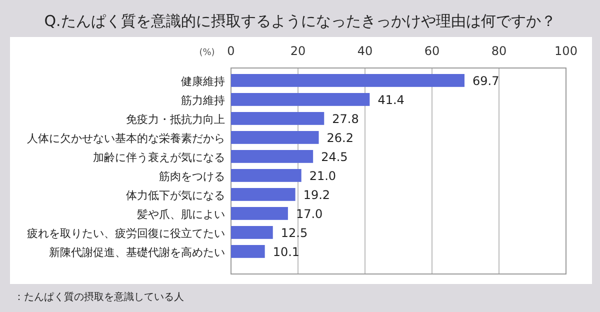  Describe the element at coordinates (159, 157) in the screenshot. I see `y-tick-label: 加齢に伴う衰えが気になる` at that location.